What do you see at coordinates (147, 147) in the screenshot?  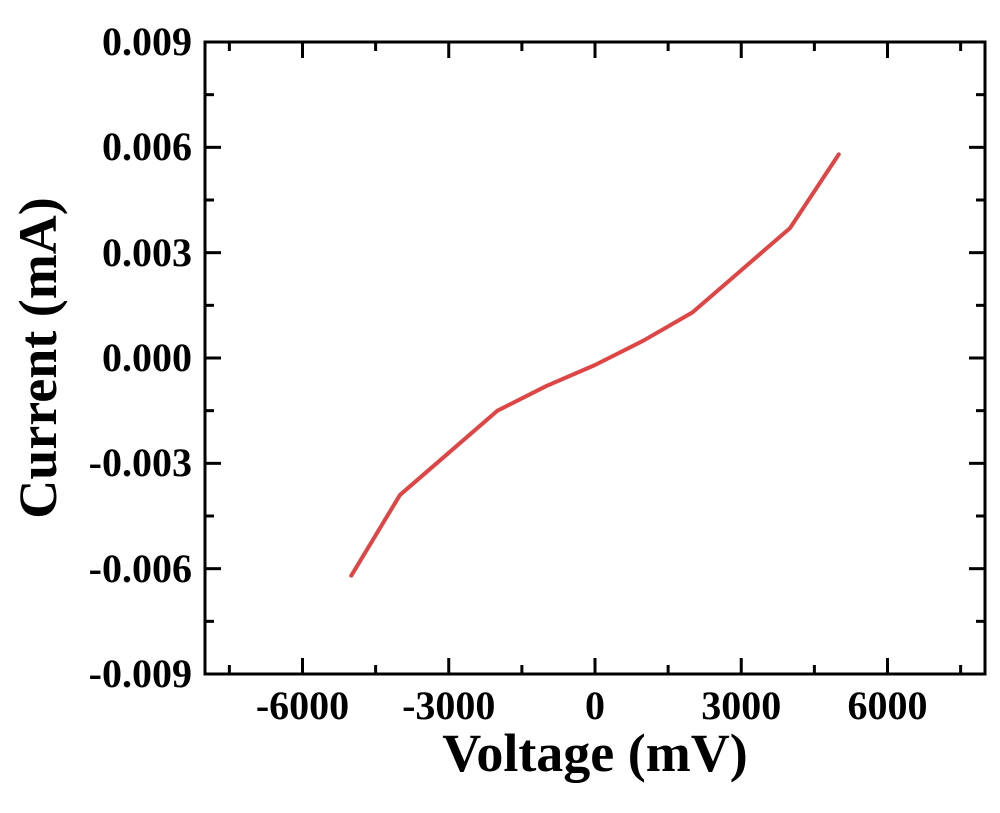 I see `y-tick-label: 0.006` at bounding box center [147, 147].